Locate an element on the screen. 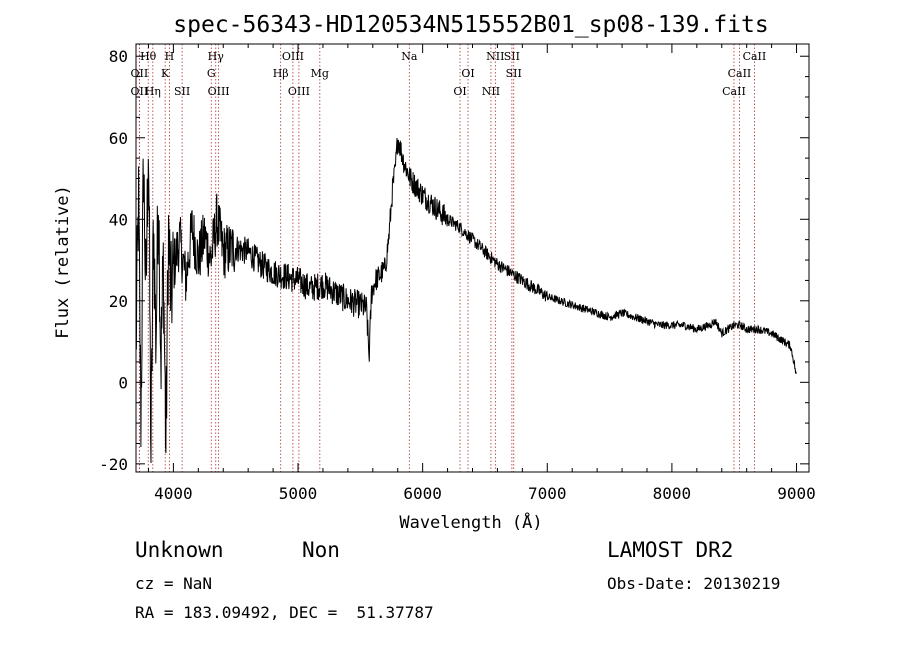 This screenshot has width=900, height=649. x-tick-label: 8000 is located at coordinates (672, 493).